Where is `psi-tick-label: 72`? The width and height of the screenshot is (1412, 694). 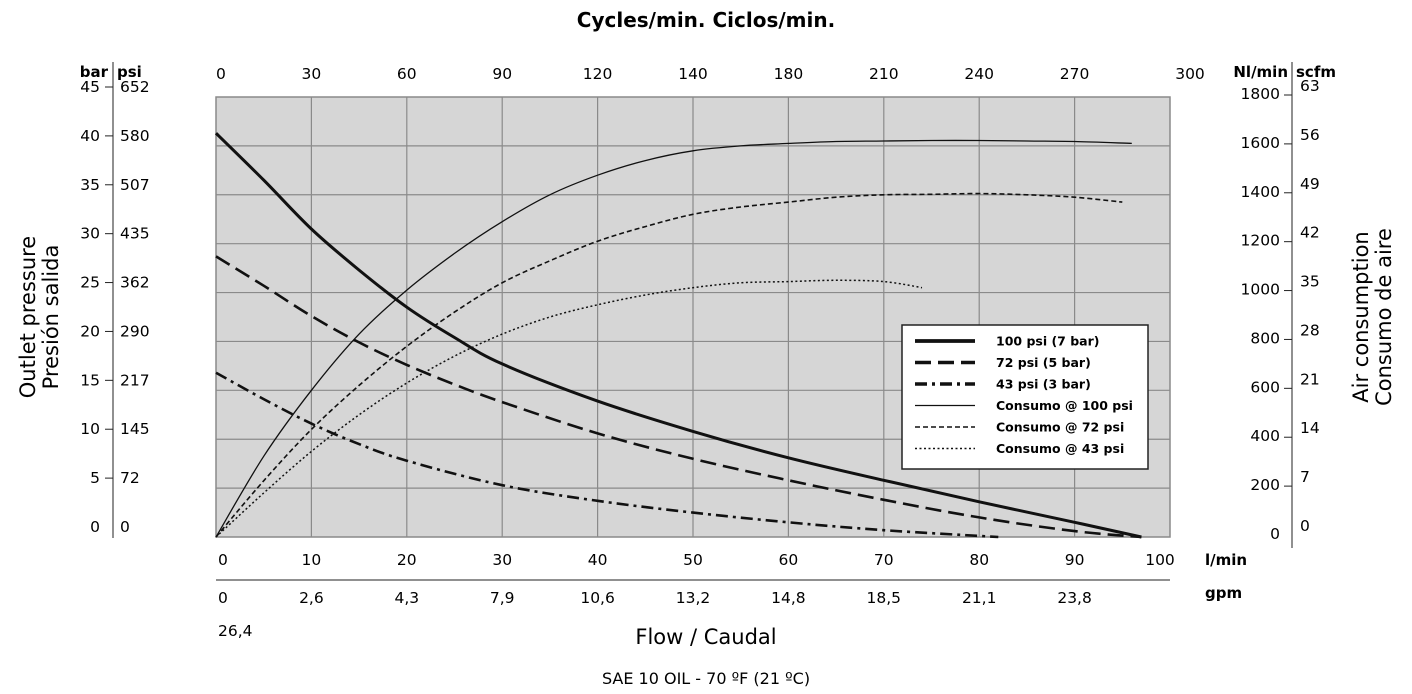
psi-tick-label: 72 is located at coordinates (130, 478).